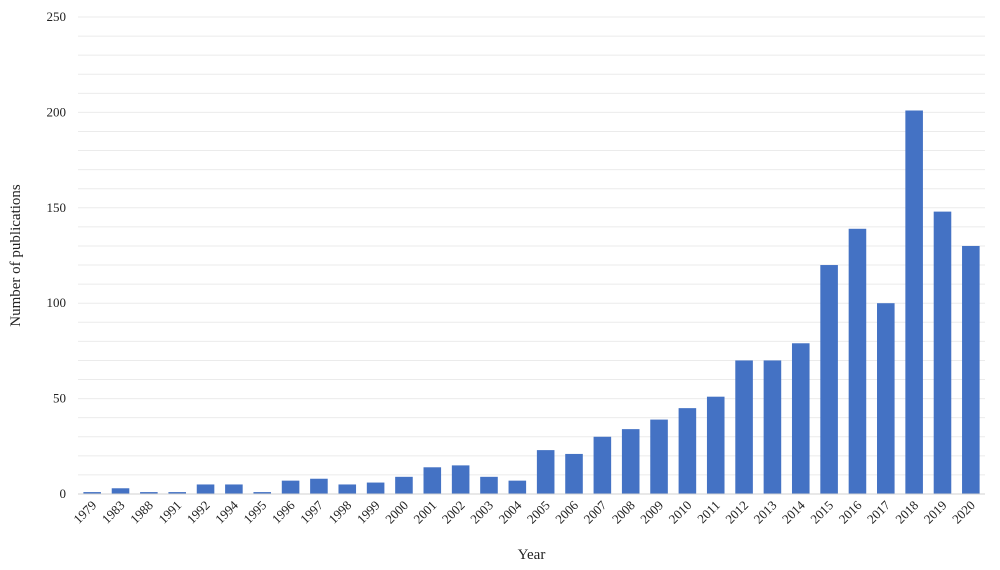  What do you see at coordinates (169, 512) in the screenshot?
I see `x-tick-label: 1991` at bounding box center [169, 512].